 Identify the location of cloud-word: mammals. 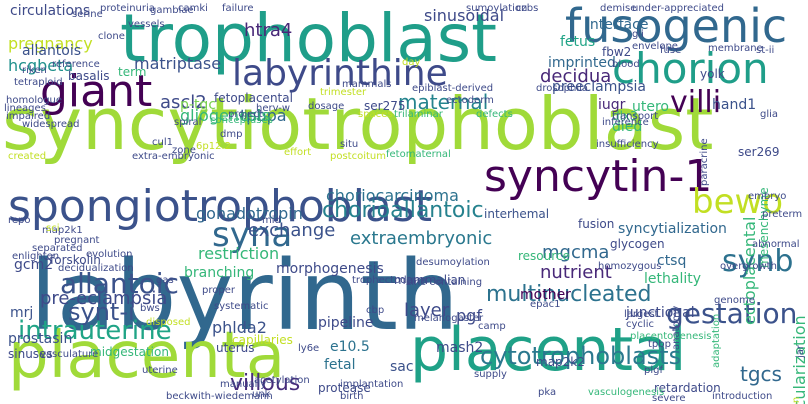
(367, 84).